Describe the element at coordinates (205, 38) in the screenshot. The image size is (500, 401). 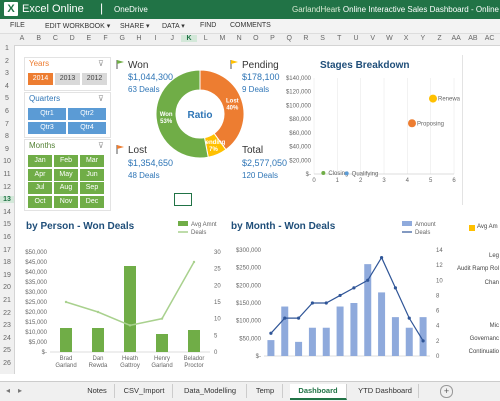
I see `column-header: L` at that location.